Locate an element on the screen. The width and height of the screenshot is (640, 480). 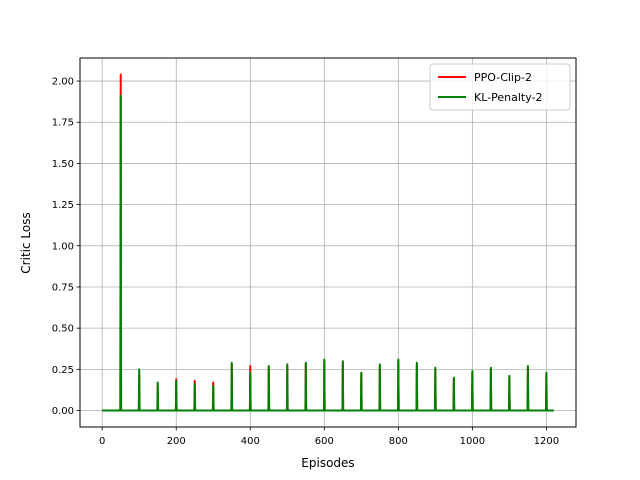
x-tick-label: 0 is located at coordinates (102, 441).